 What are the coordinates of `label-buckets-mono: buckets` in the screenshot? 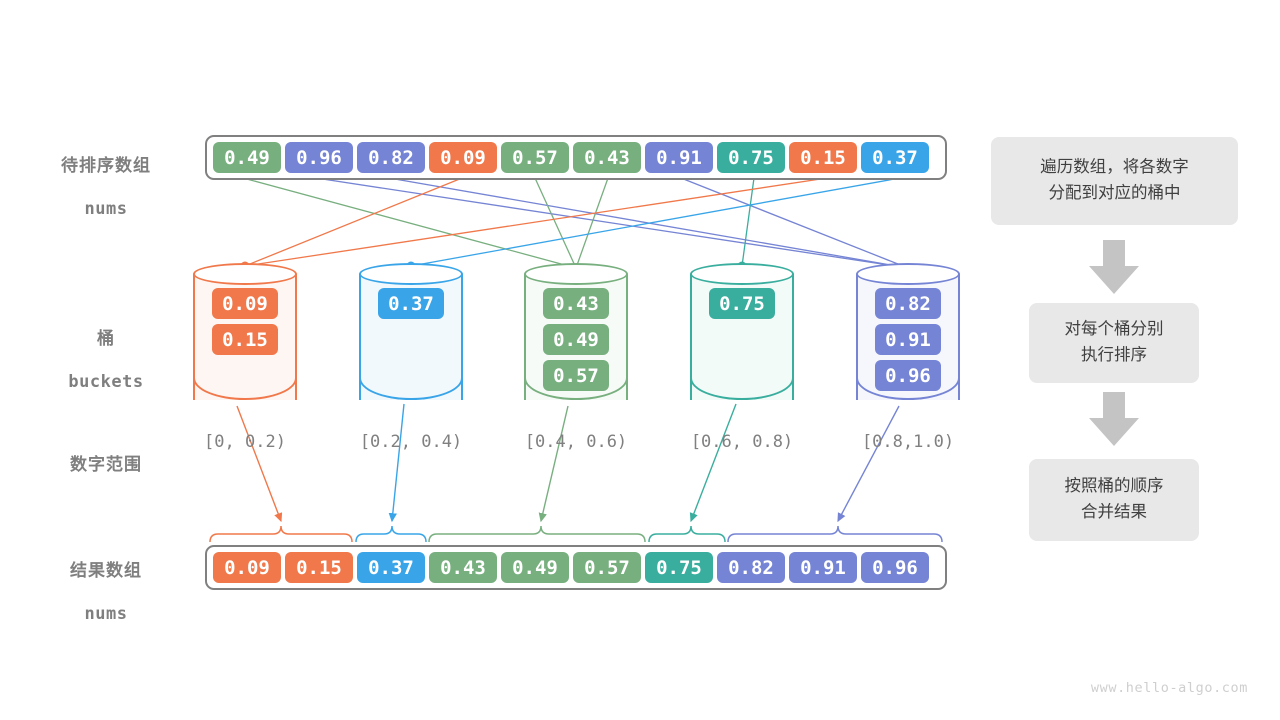 It's located at (106, 381).